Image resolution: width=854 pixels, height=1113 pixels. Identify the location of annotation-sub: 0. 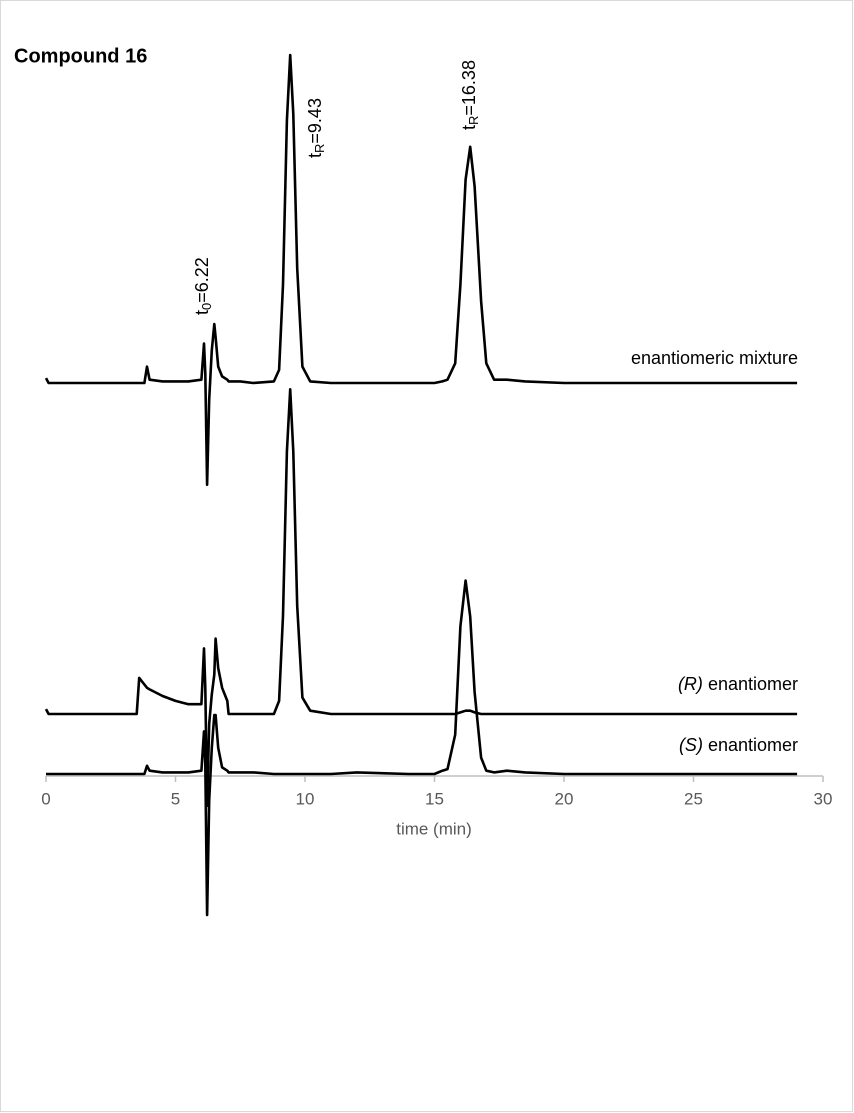
(207, 306).